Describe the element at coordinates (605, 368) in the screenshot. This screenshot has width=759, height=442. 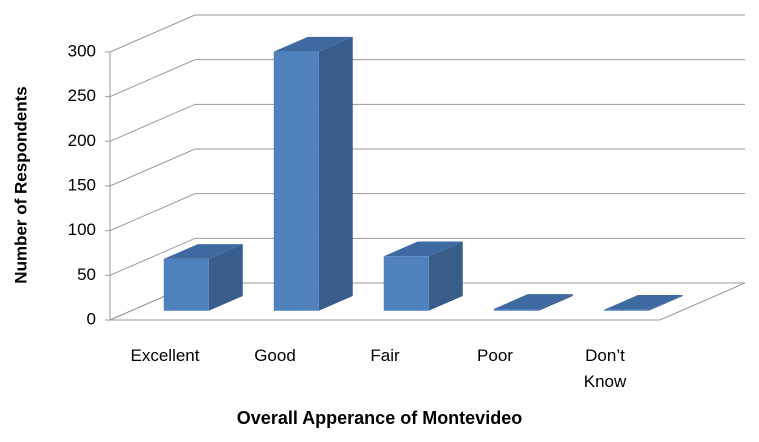
I see `x-tick-label: Don’t Know` at that location.